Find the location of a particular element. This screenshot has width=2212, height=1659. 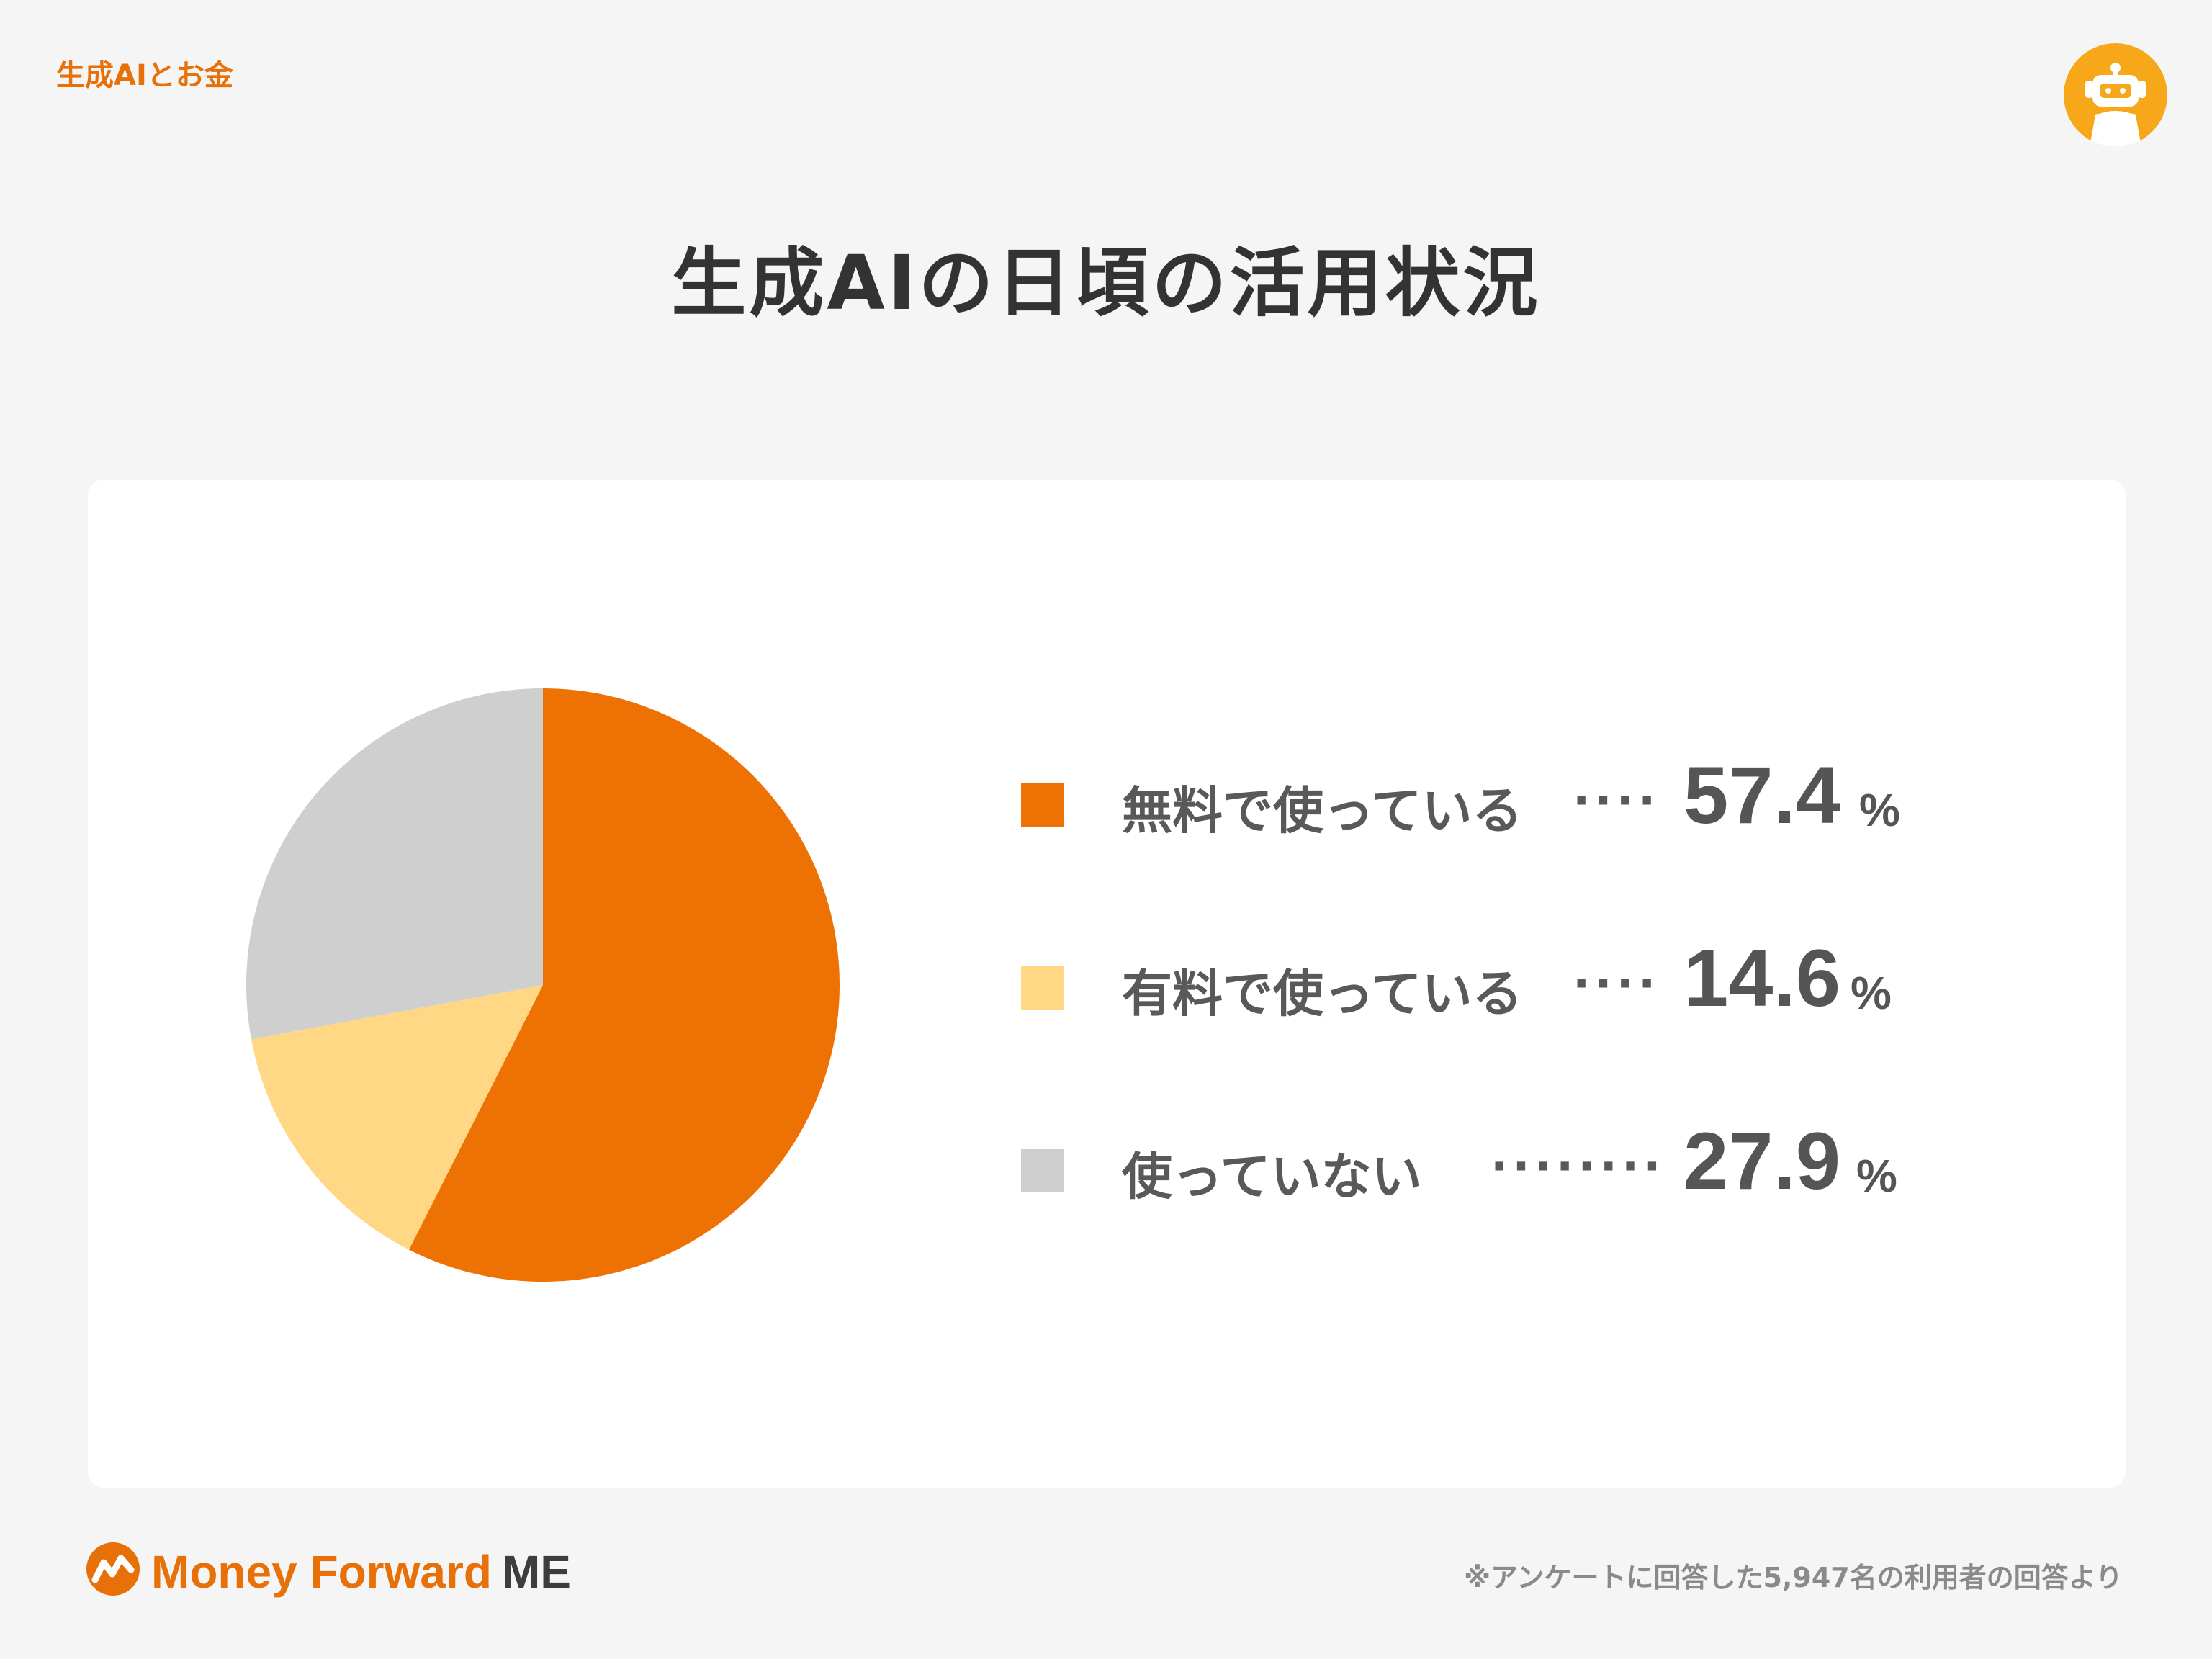

money-forward-logo-icon is located at coordinates (113, 1569).